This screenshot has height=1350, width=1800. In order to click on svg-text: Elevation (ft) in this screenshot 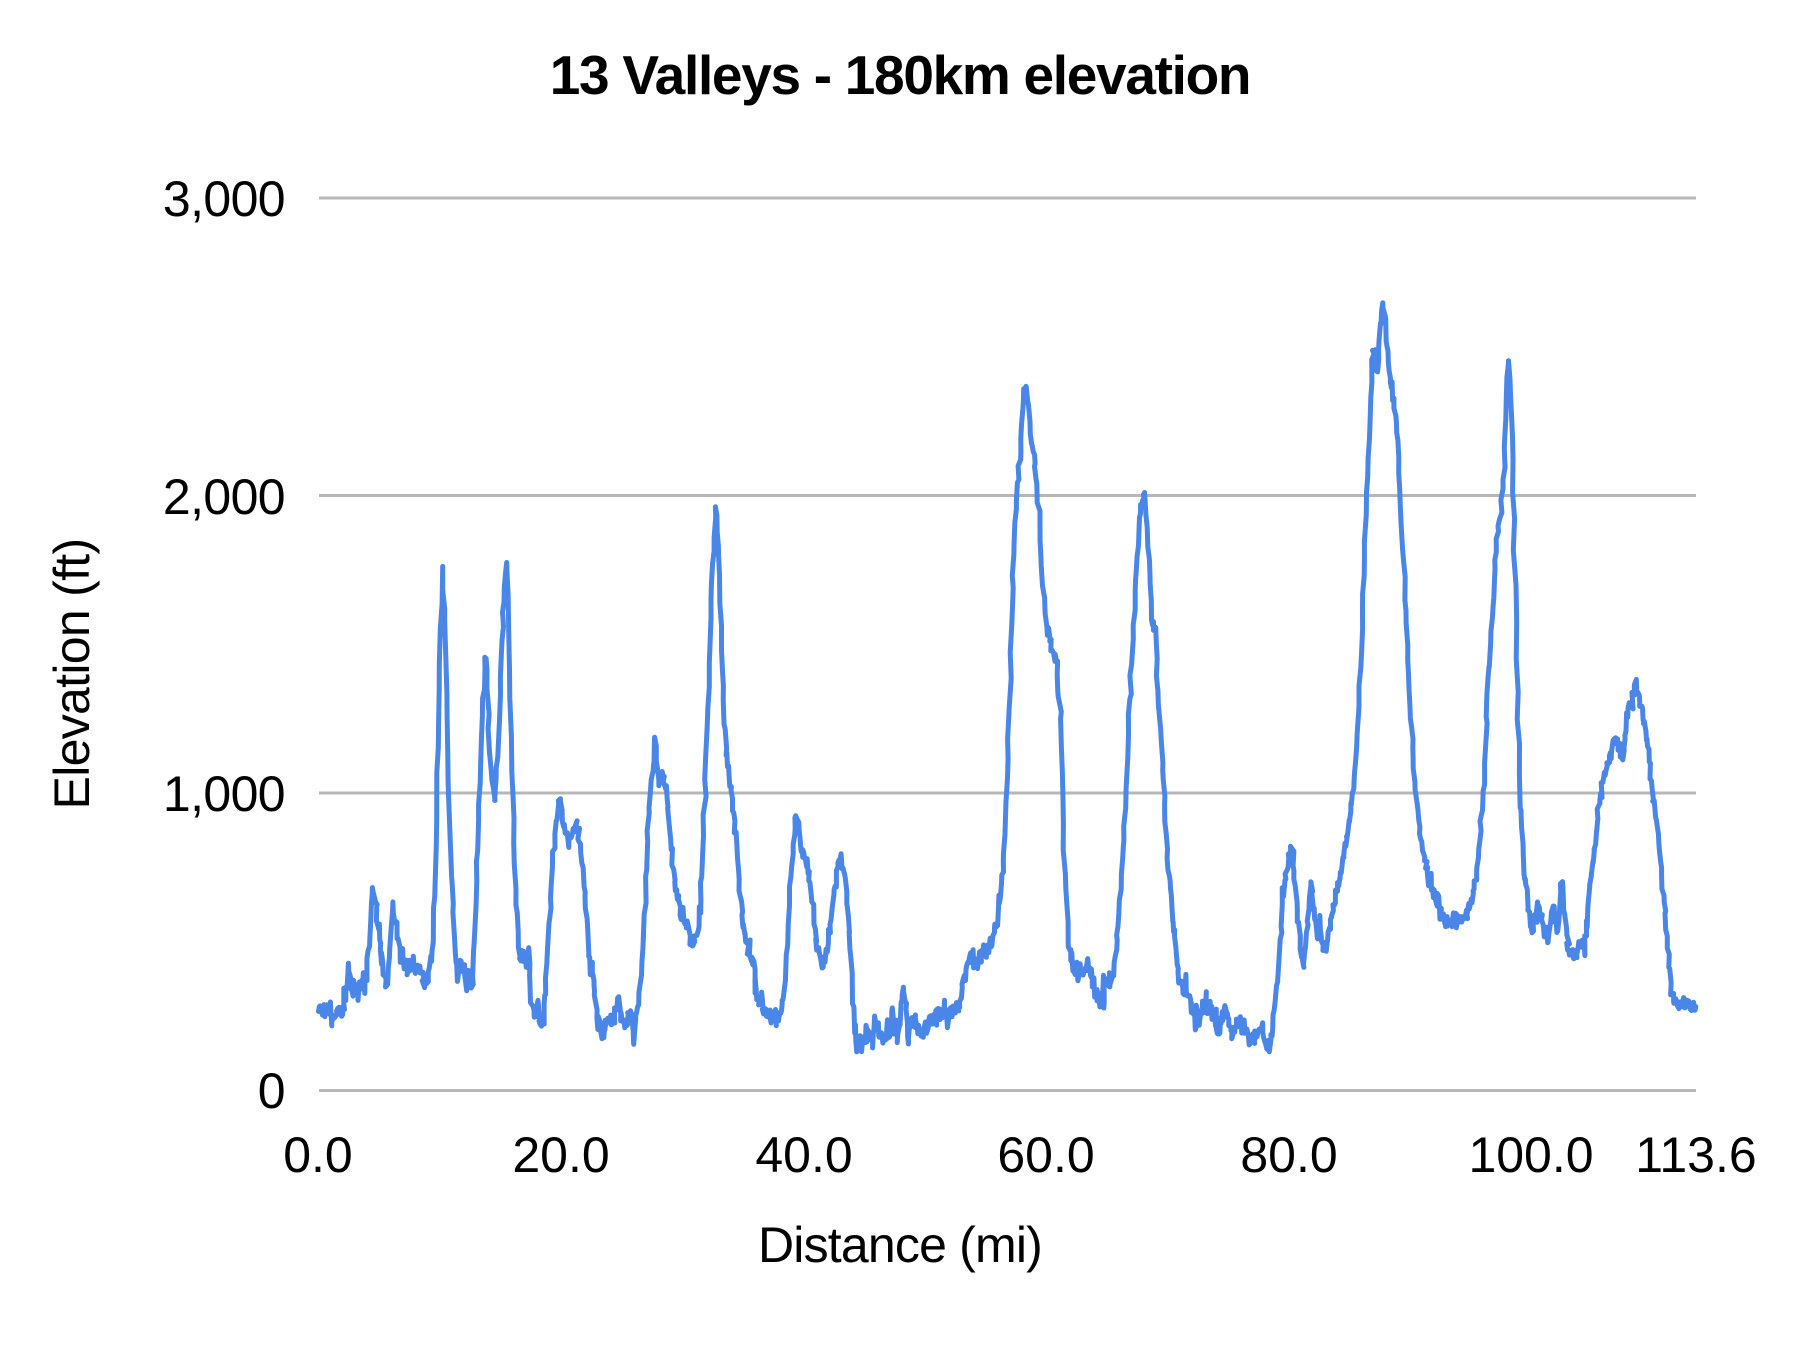, I will do `click(72, 674)`.